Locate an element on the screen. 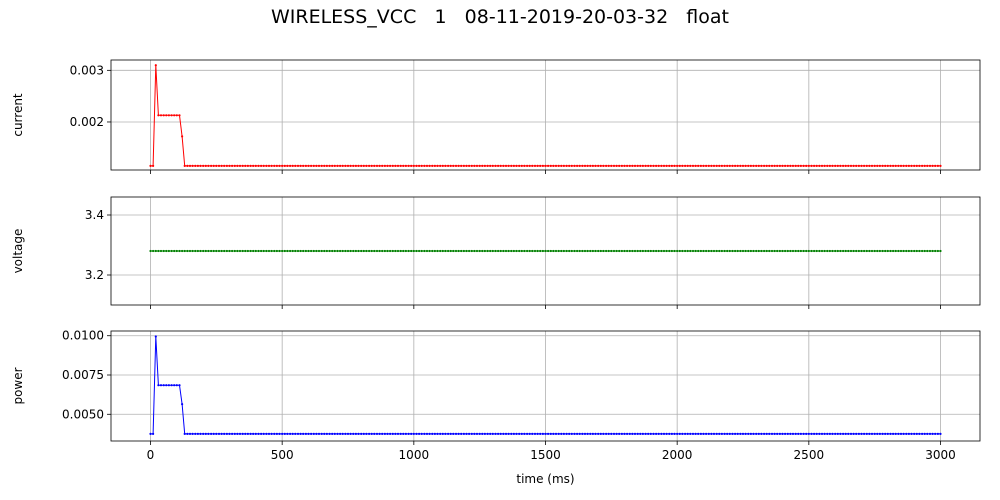 The width and height of the screenshot is (1000, 500). y-tick-label: 3.4 is located at coordinates (94, 215).